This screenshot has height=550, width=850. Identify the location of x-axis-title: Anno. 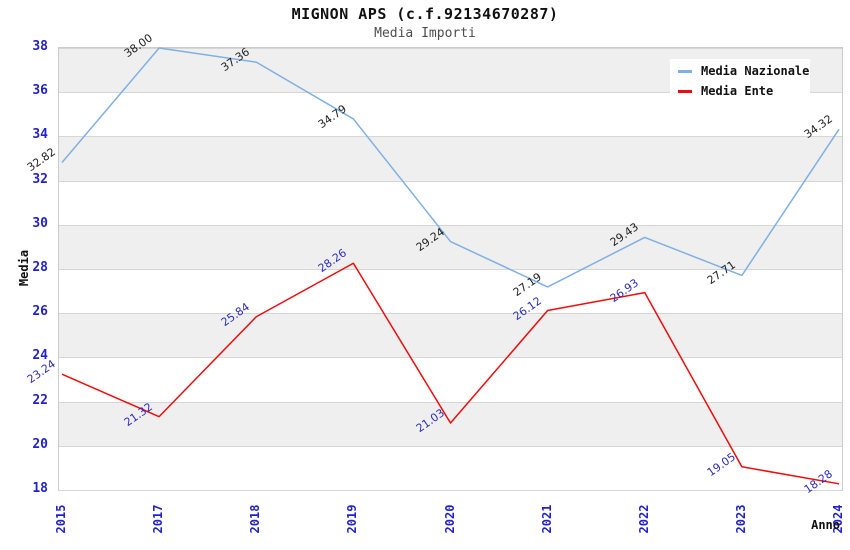
(825, 525).